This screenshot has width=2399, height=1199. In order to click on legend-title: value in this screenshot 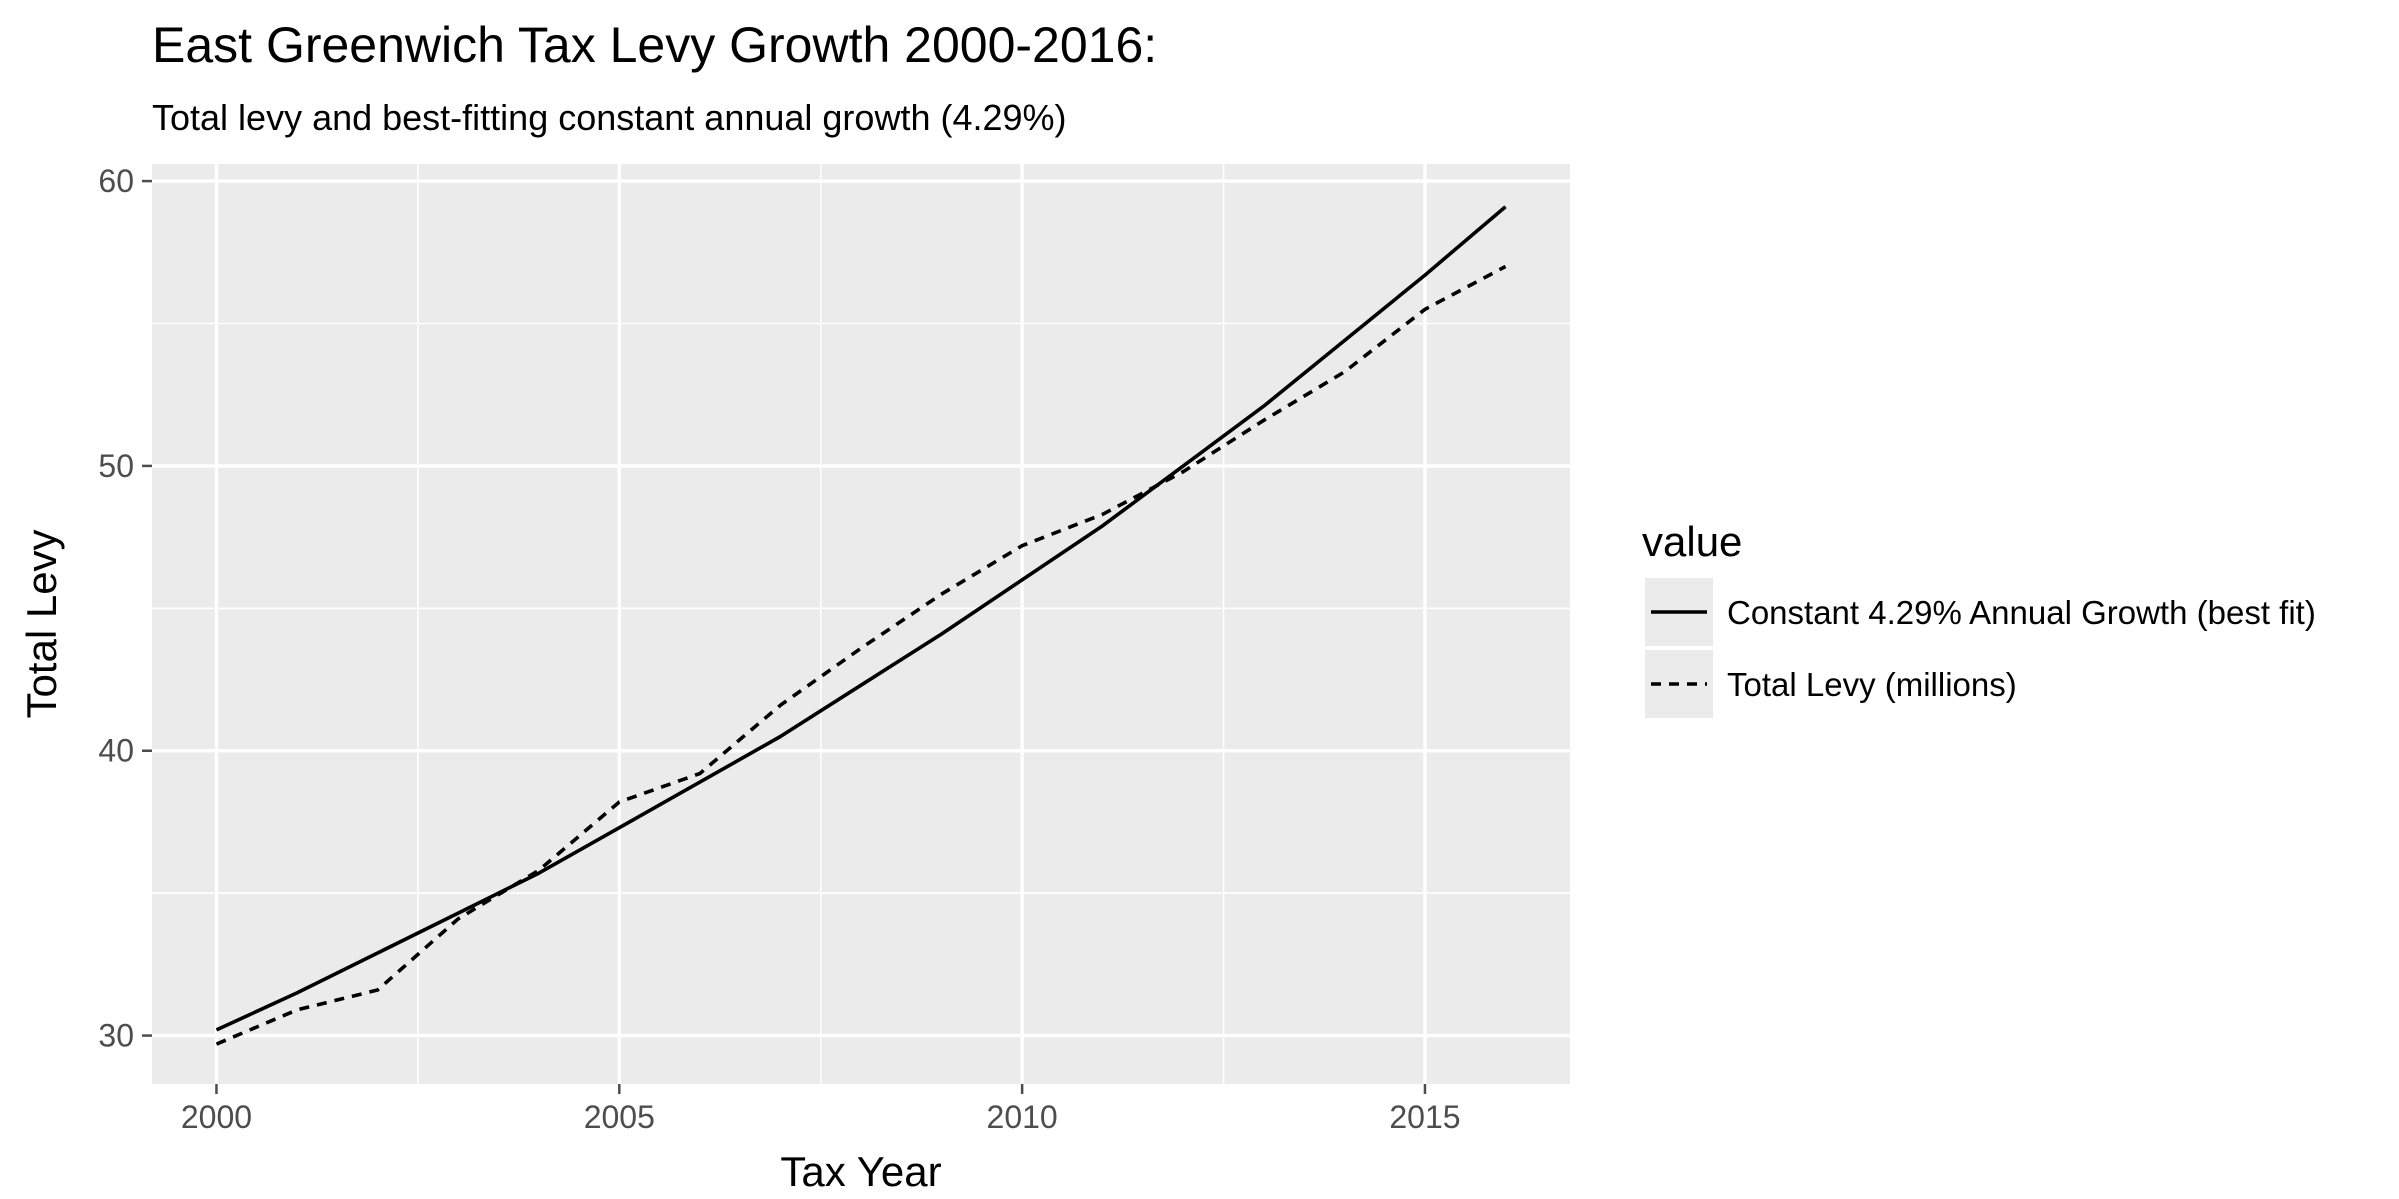, I will do `click(1692, 541)`.